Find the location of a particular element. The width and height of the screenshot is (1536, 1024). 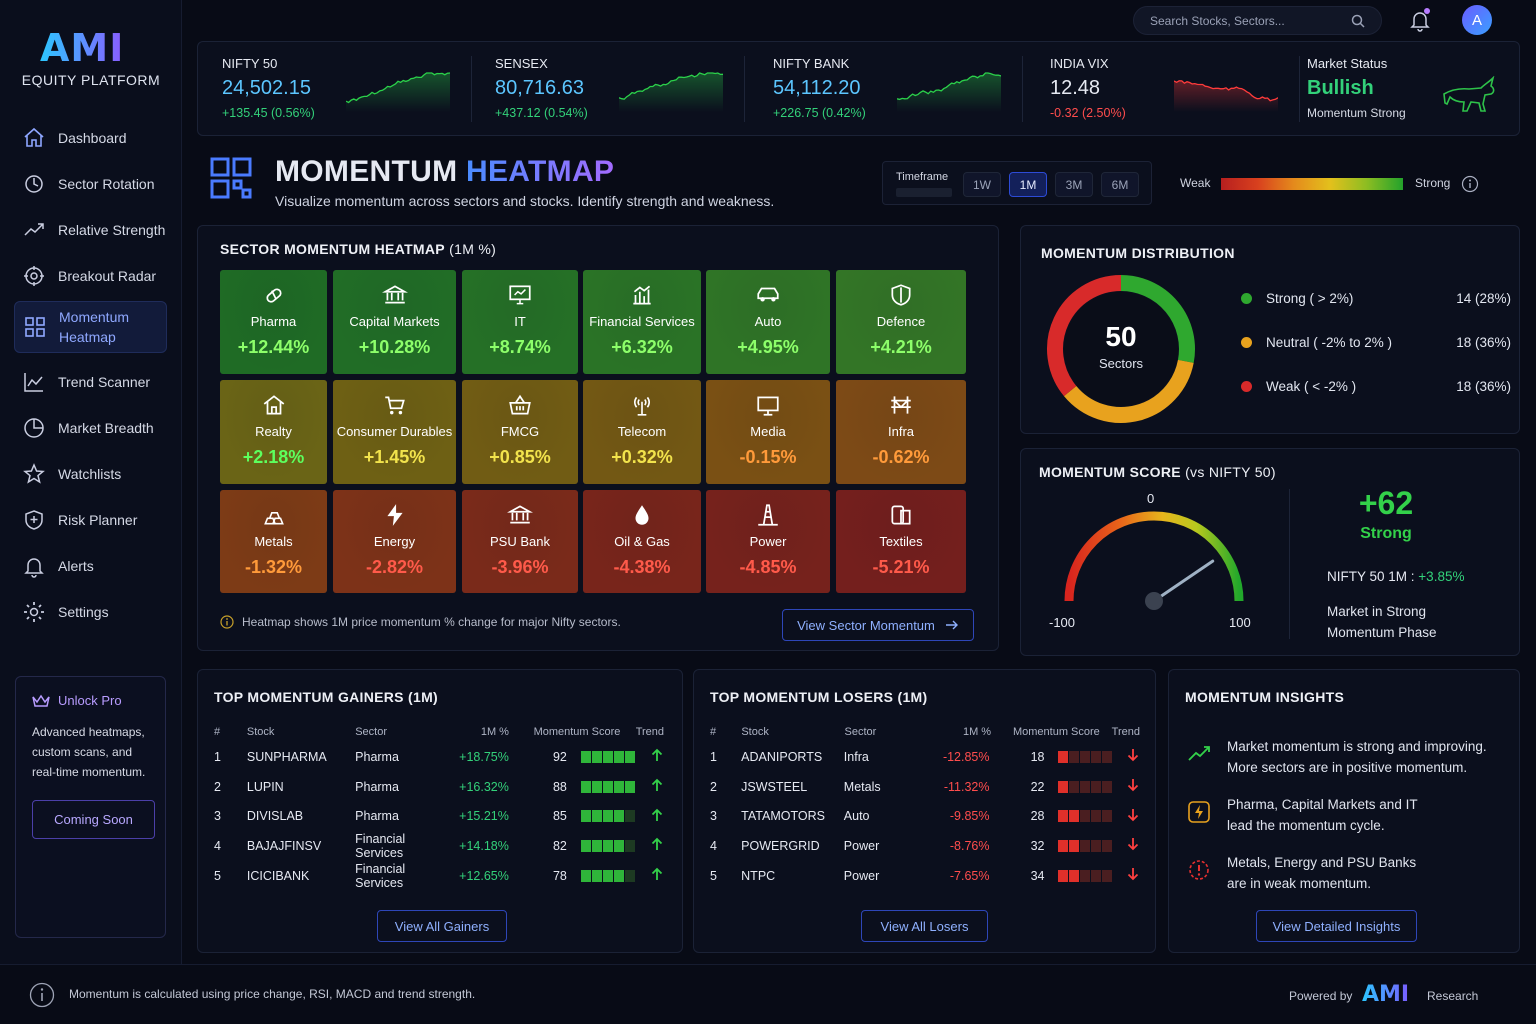

timeframe-selector: Timeframe 1W 1M 3M 6M is located at coordinates (1017, 183).